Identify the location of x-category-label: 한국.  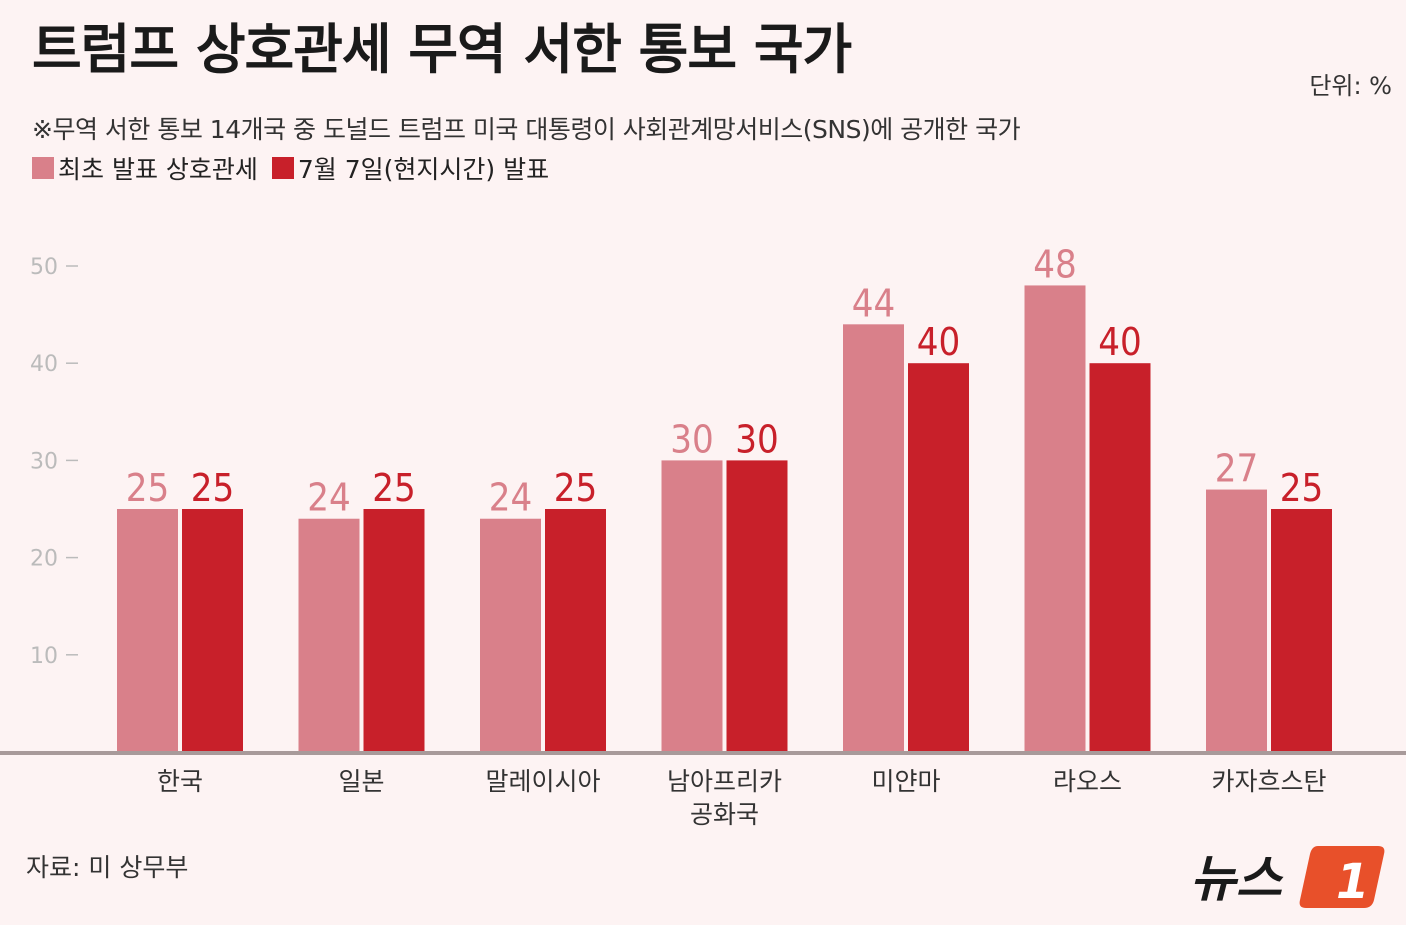
(180, 781).